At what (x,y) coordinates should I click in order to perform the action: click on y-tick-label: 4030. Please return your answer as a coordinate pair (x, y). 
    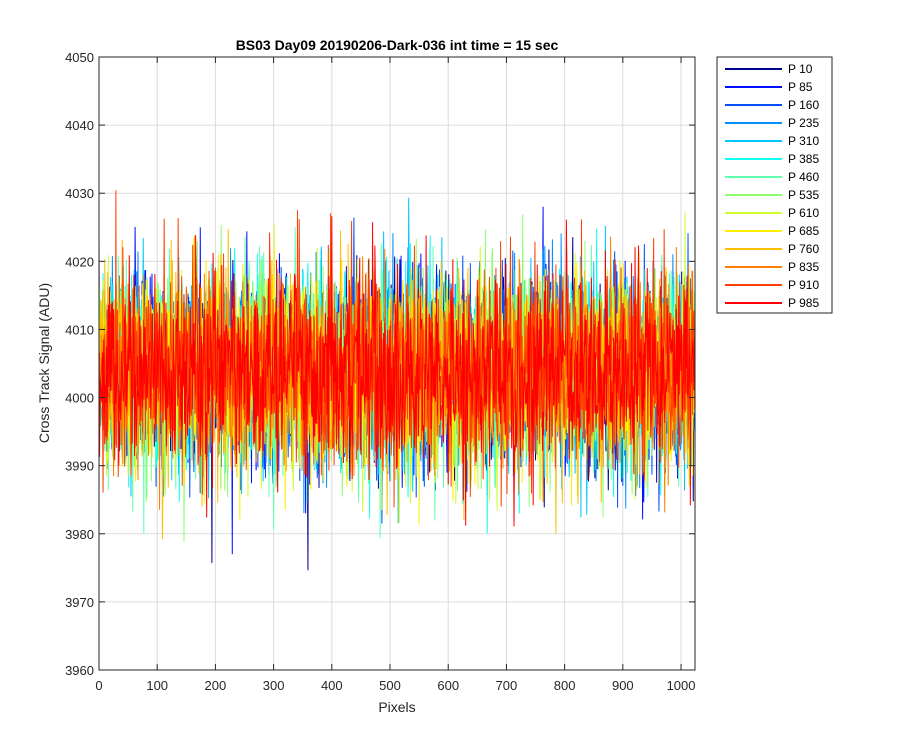
    Looking at the image, I should click on (79, 193).